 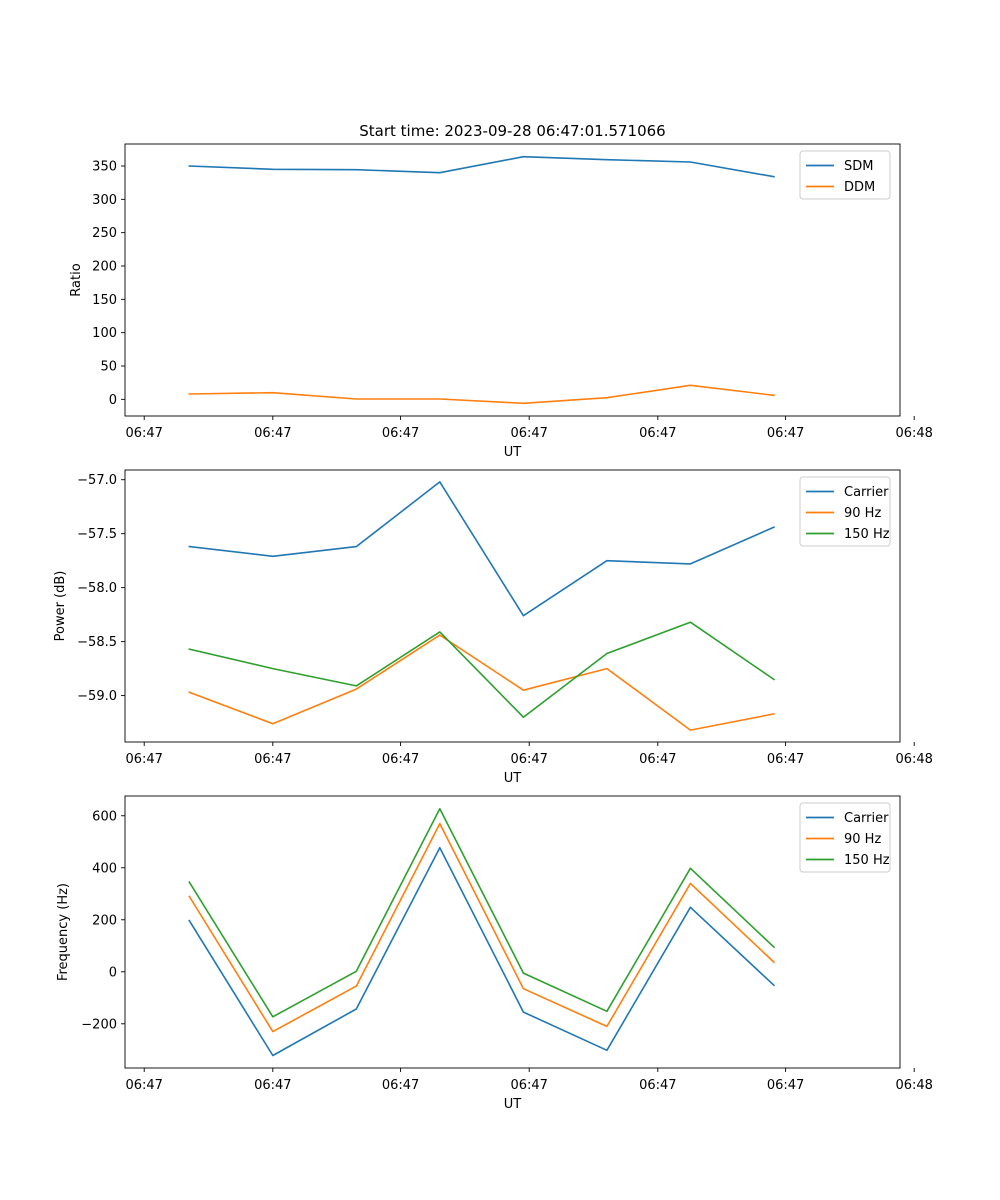 What do you see at coordinates (104, 167) in the screenshot?
I see `ratio-y-tick-label: 350` at bounding box center [104, 167].